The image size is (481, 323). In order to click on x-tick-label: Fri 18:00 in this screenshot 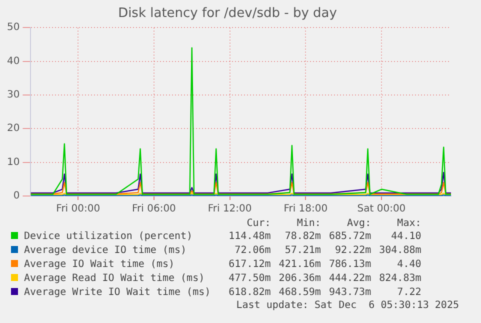, I will do `click(306, 209)`.